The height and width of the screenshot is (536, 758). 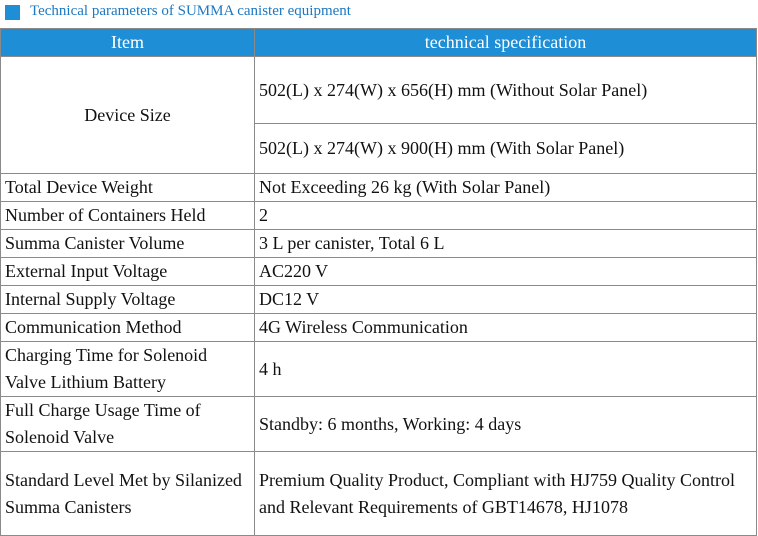 What do you see at coordinates (505, 243) in the screenshot?
I see `spec-cell: 3 L per canister, Total 6 L` at bounding box center [505, 243].